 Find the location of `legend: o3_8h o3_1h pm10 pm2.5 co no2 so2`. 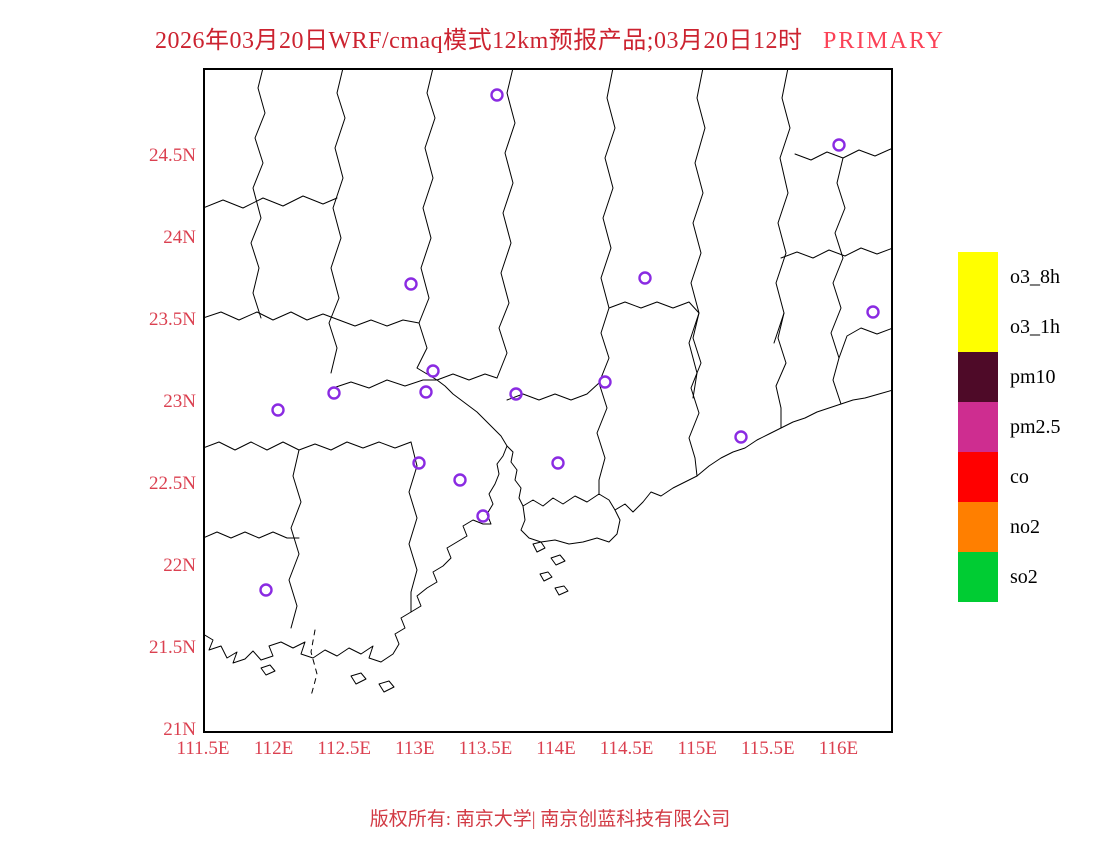

legend: o3_8h o3_1h pm10 pm2.5 co no2 so2 is located at coordinates (1009, 427).